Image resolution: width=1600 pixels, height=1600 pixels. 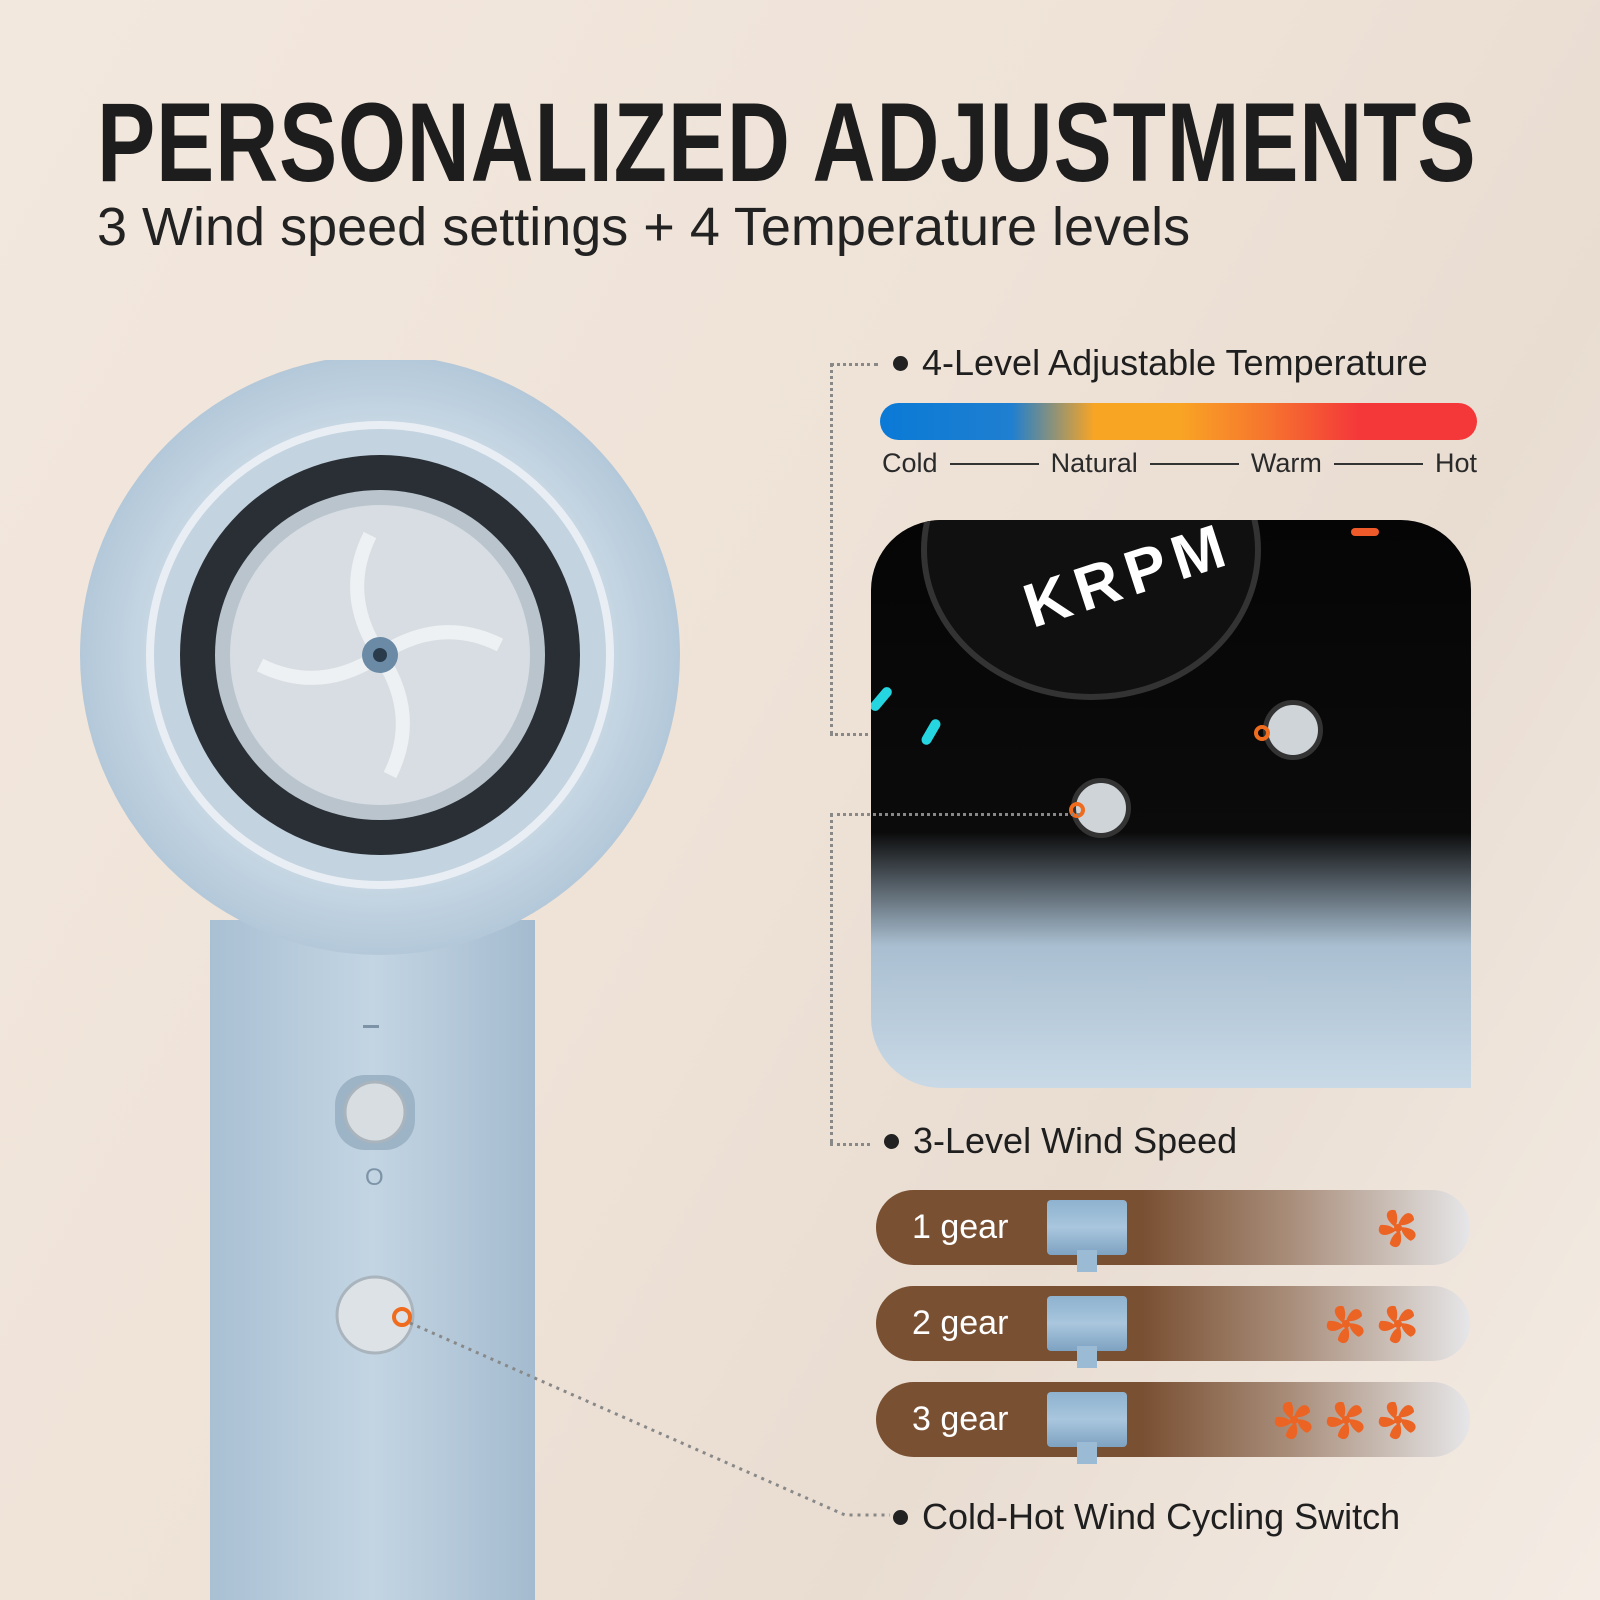 I want to click on wind-speed-label: 3-Level Wind Speed, so click(x=1060, y=1141).